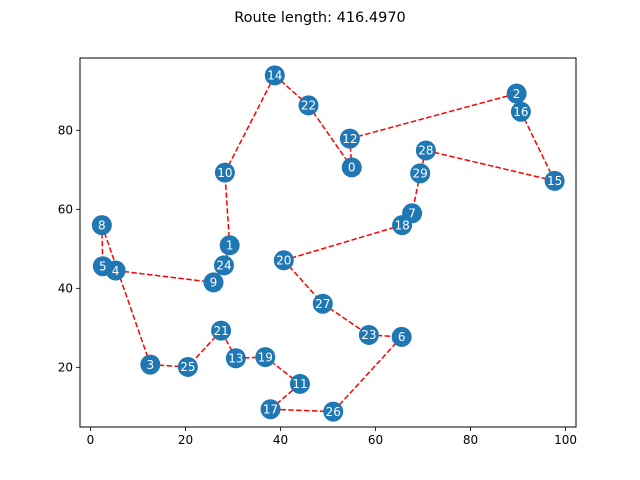  I want to click on node-label: 24, so click(223, 266).